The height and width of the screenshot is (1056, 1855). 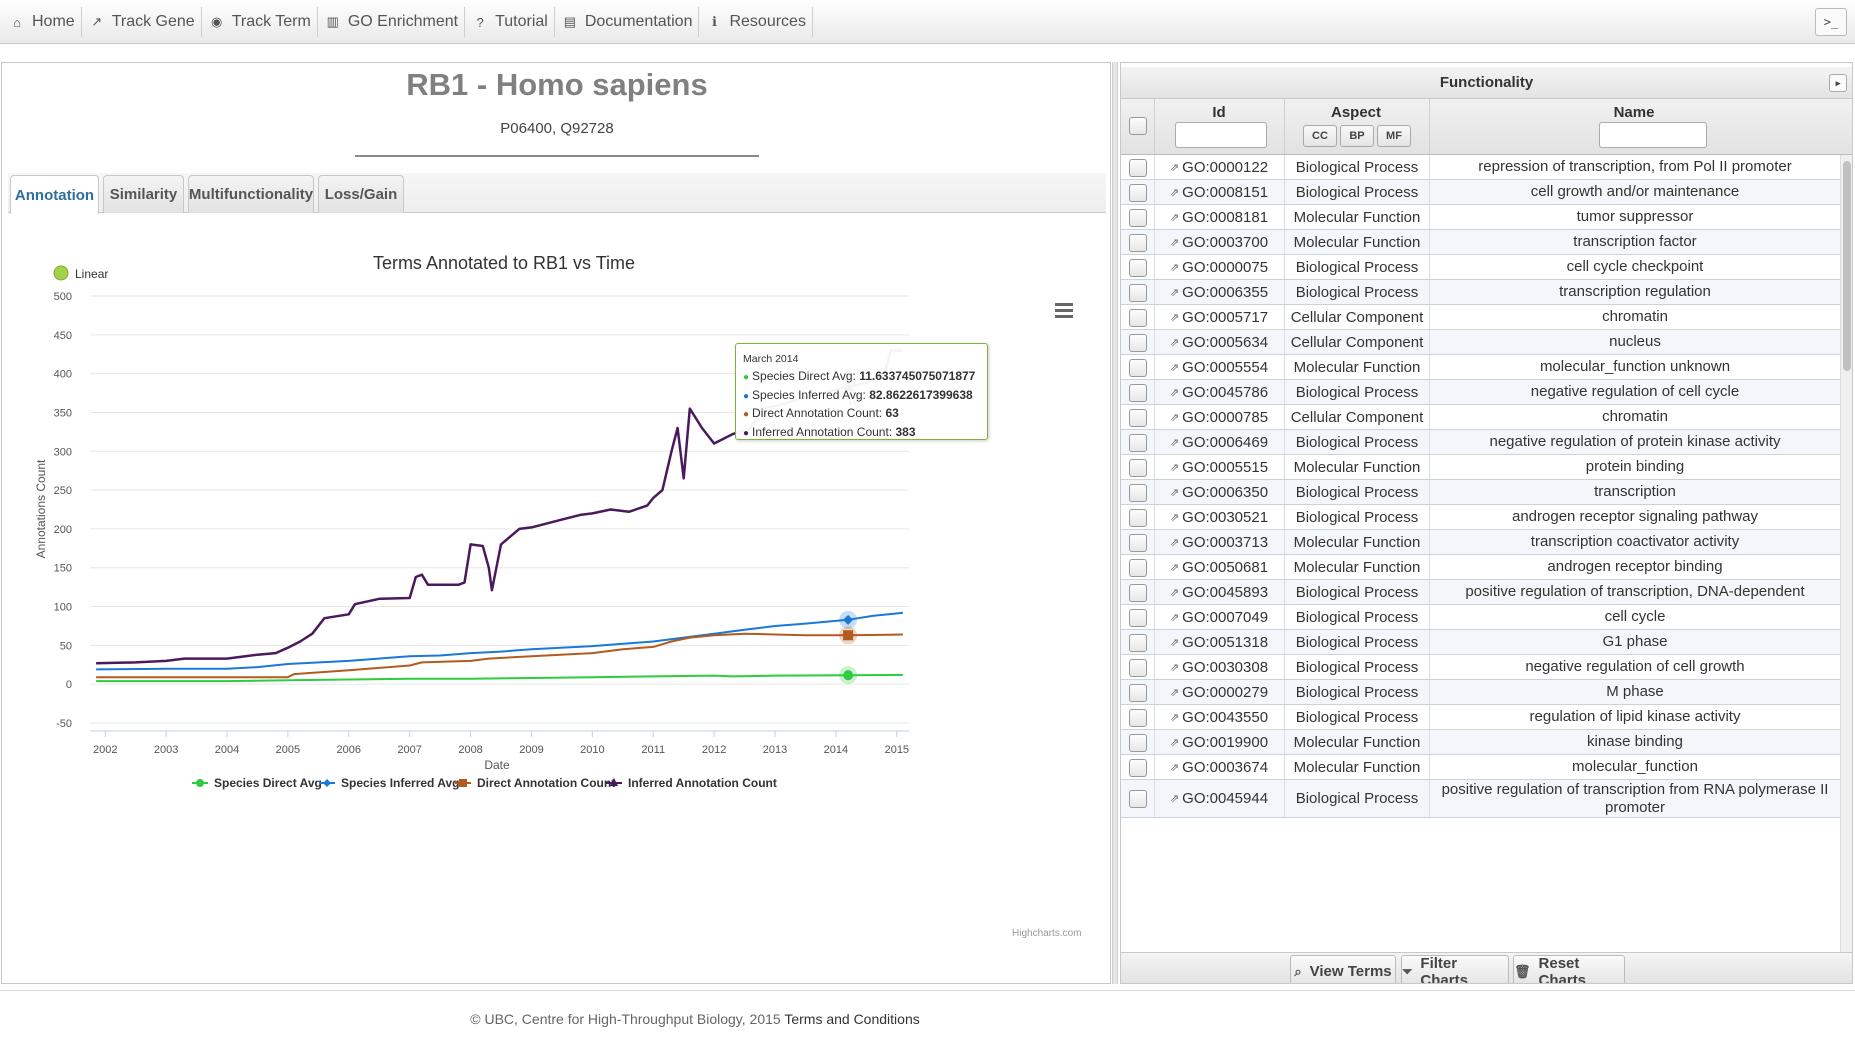 I want to click on go-id-link: GO:0008181, so click(x=1225, y=217).